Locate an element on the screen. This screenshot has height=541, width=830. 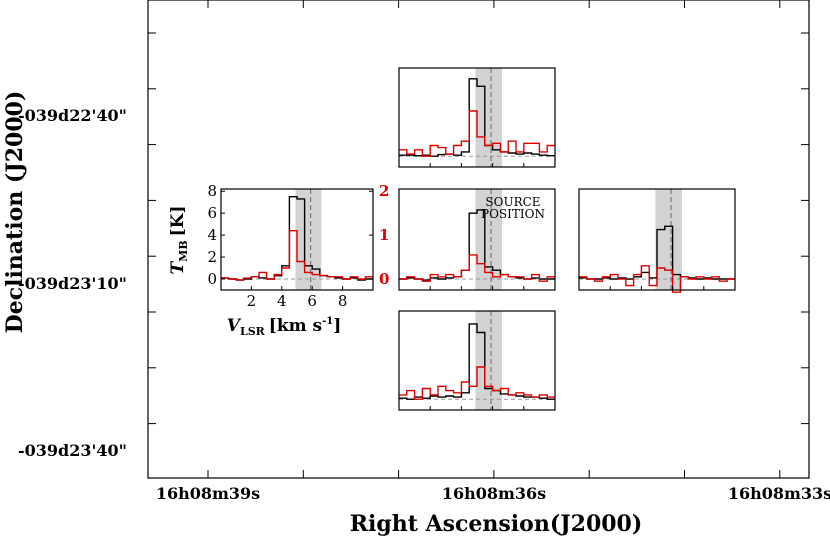
inset-x-tick-label: 2 is located at coordinates (252, 301).